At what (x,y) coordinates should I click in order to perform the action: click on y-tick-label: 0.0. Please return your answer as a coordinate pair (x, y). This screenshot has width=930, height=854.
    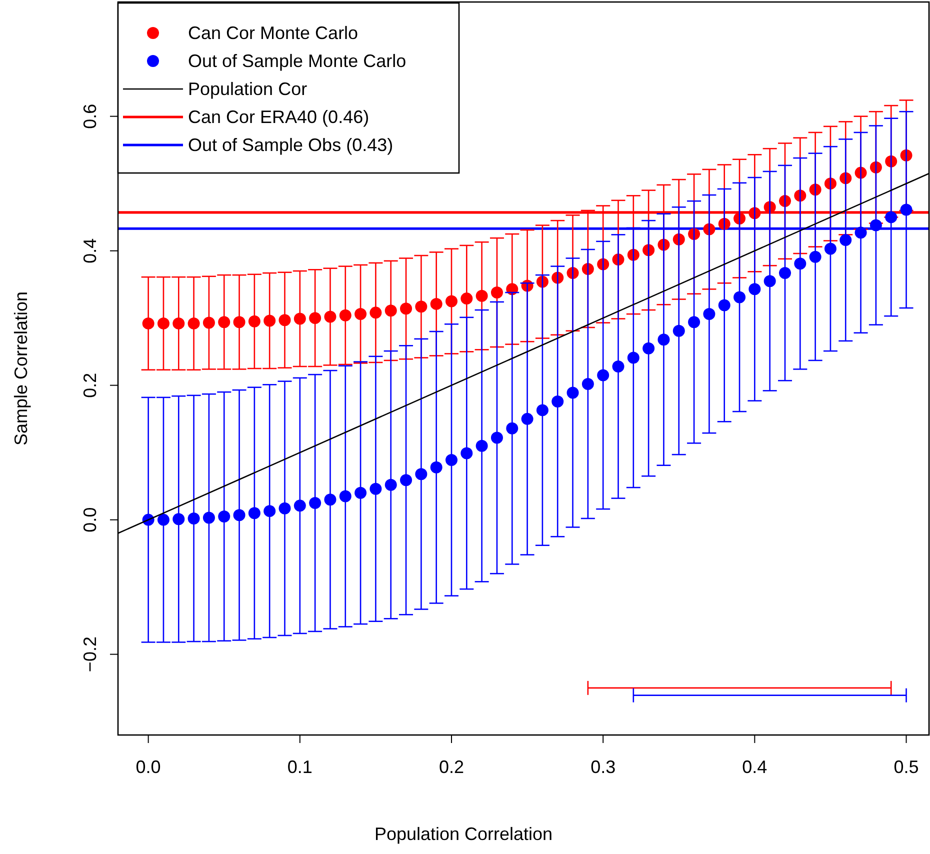
    Looking at the image, I should click on (90, 519).